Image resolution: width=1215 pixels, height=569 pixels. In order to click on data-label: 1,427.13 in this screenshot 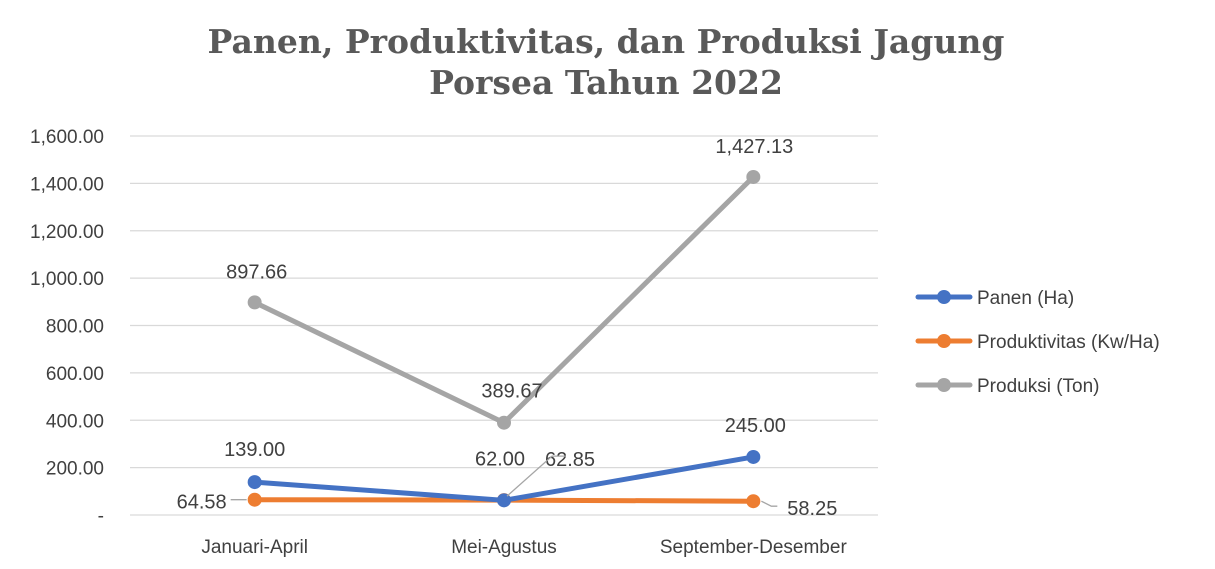, I will do `click(754, 147)`.